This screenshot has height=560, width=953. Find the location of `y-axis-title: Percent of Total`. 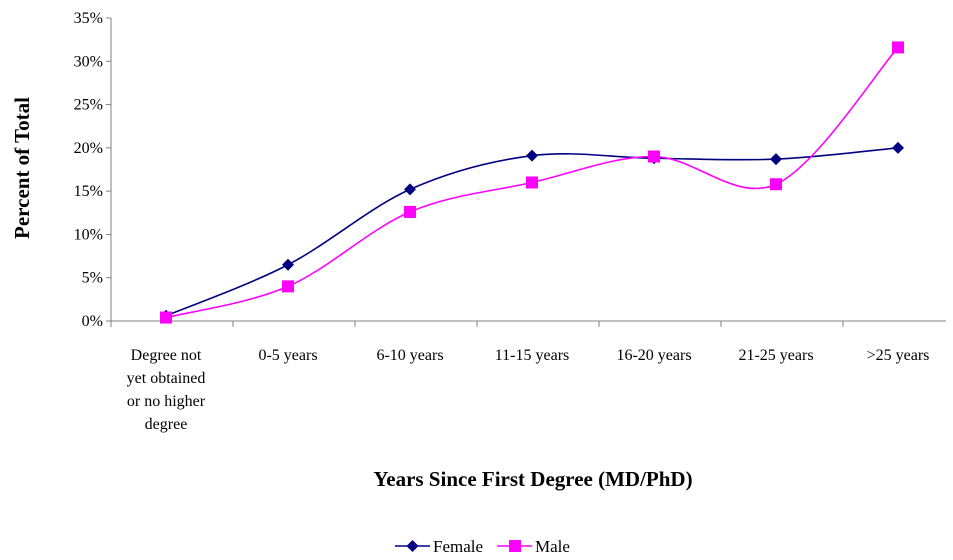

y-axis-title: Percent of Total is located at coordinates (22, 168).